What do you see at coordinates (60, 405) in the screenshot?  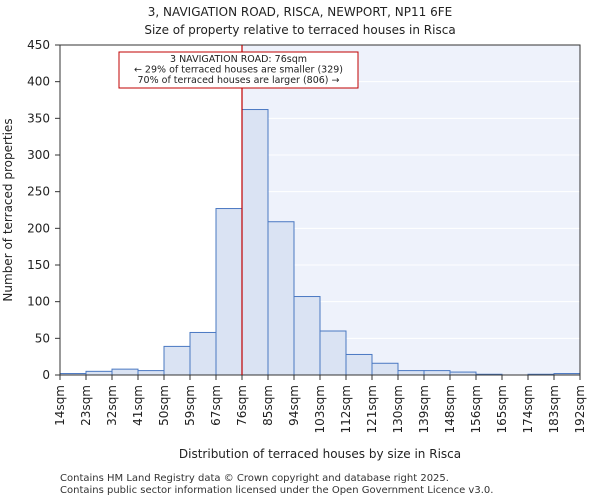 I see `x-tick-label-14sqm: 14sqm` at bounding box center [60, 405].